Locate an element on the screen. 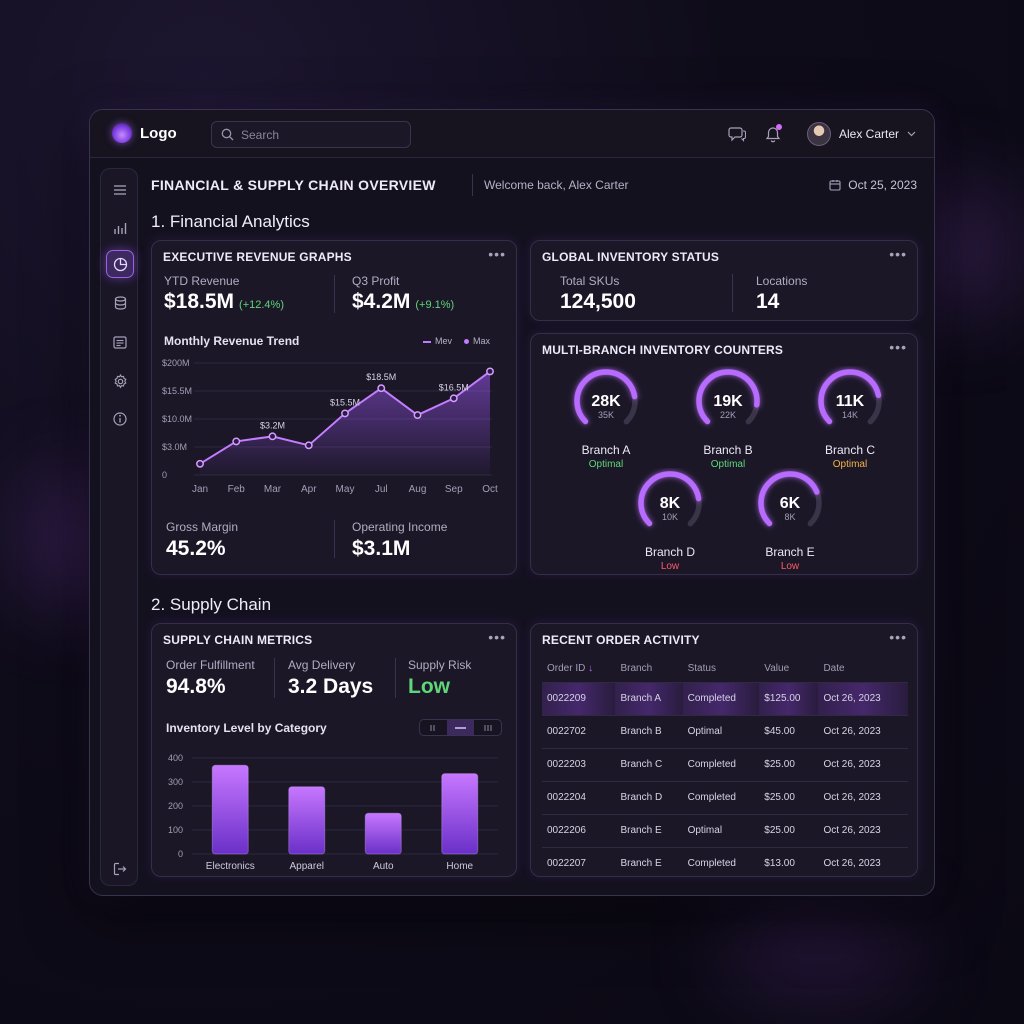 The height and width of the screenshot is (1024, 1024). view-option-compact is located at coordinates (433, 727).